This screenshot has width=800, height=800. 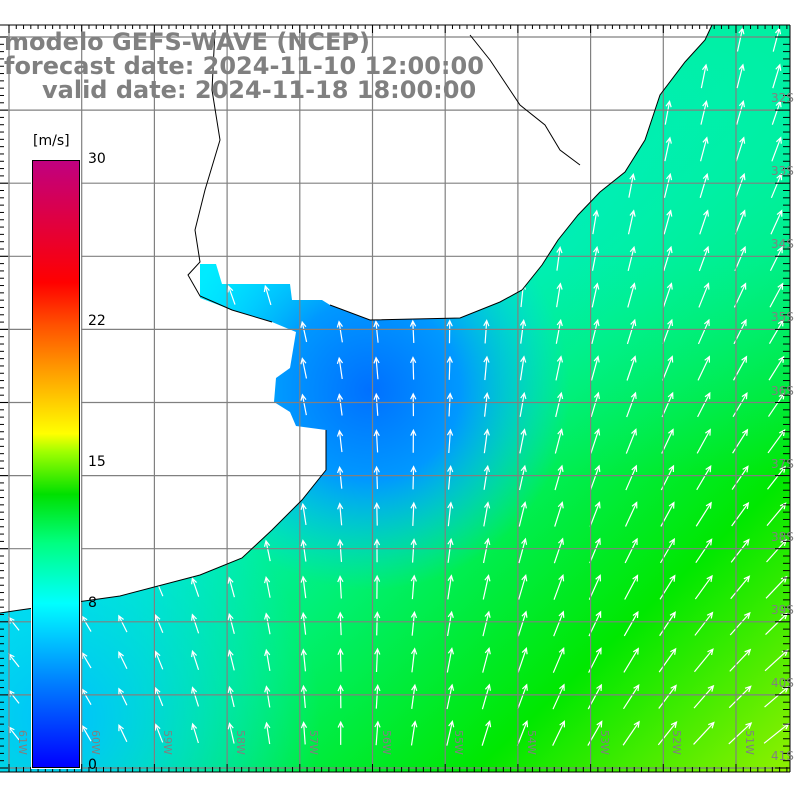 What do you see at coordinates (97, 320) in the screenshot?
I see `colorbar-tick-label: 22` at bounding box center [97, 320].